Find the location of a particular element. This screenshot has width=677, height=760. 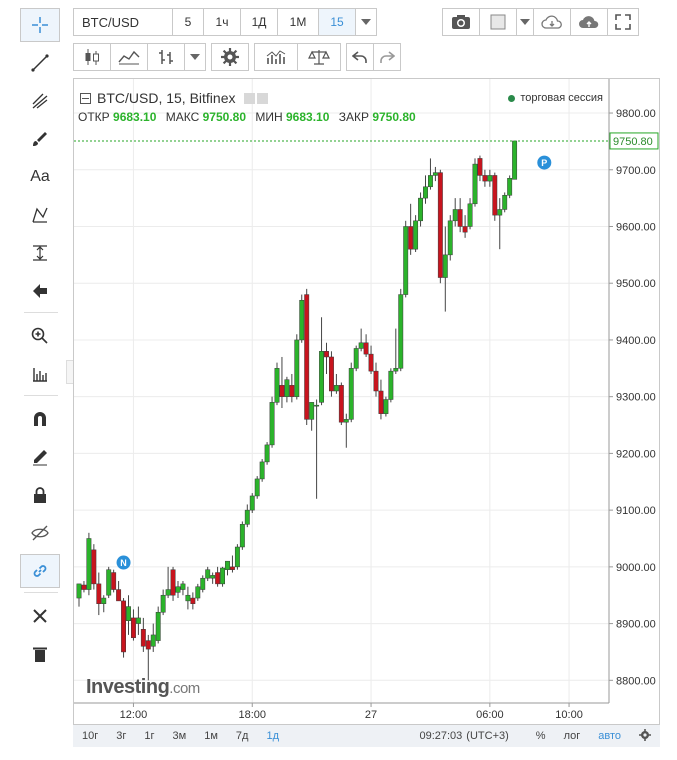

trend-line-tool is located at coordinates (40, 63).